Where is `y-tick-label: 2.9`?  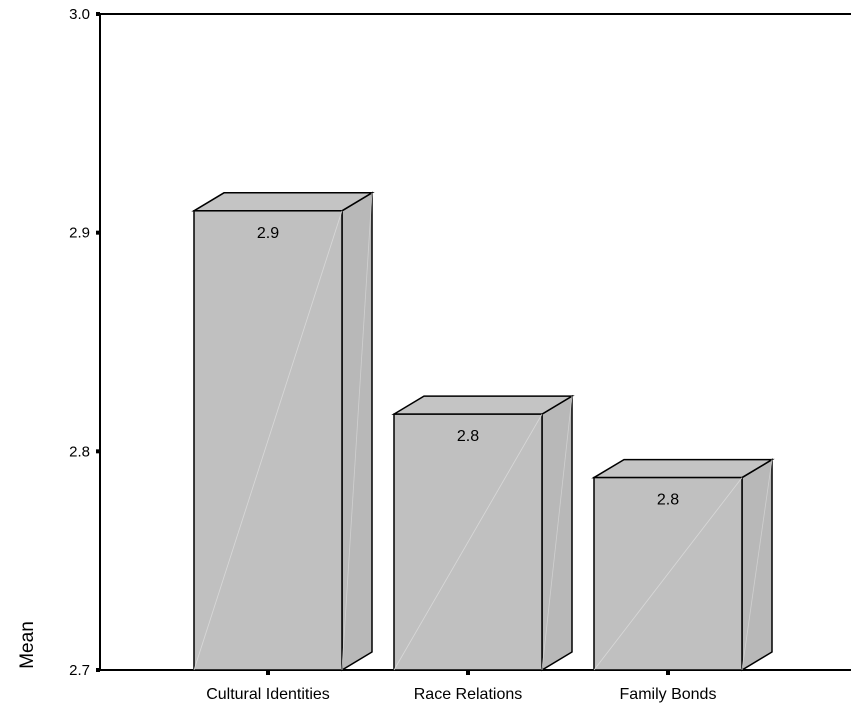
y-tick-label: 2.9 is located at coordinates (79, 233).